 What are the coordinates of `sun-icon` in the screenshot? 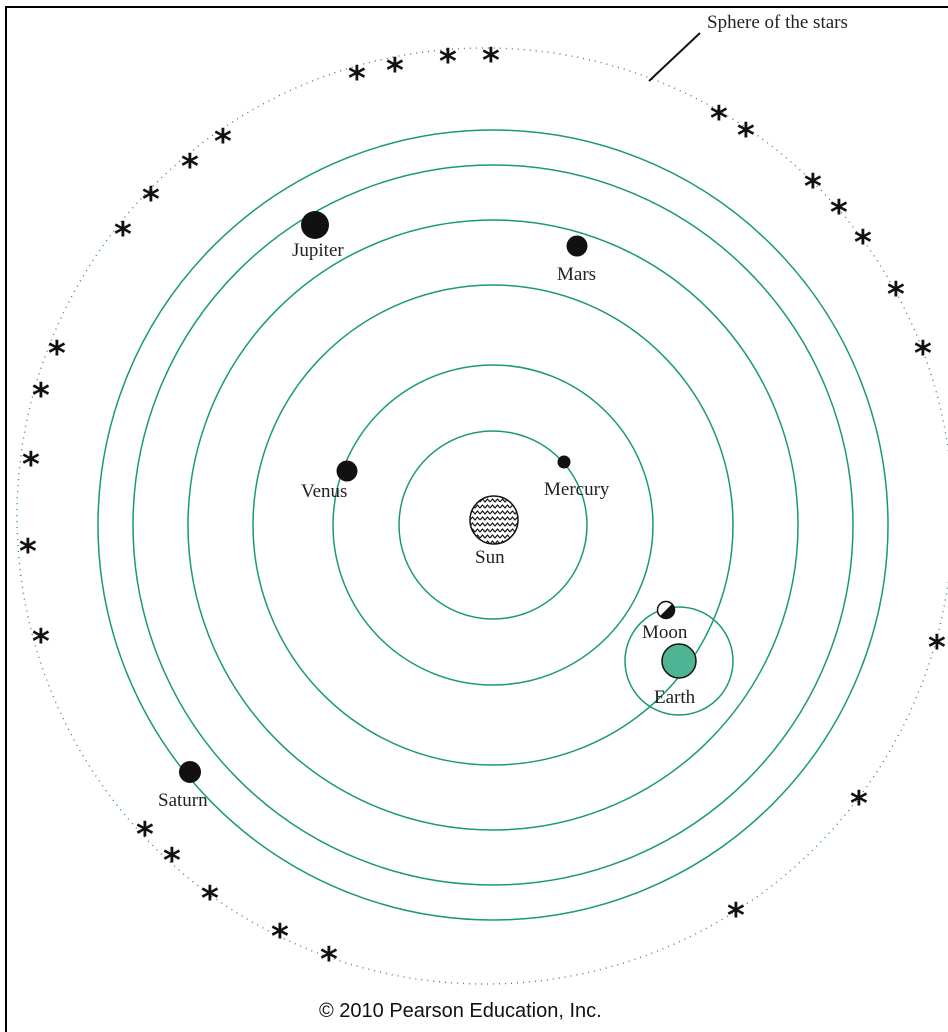 It's located at (494, 520).